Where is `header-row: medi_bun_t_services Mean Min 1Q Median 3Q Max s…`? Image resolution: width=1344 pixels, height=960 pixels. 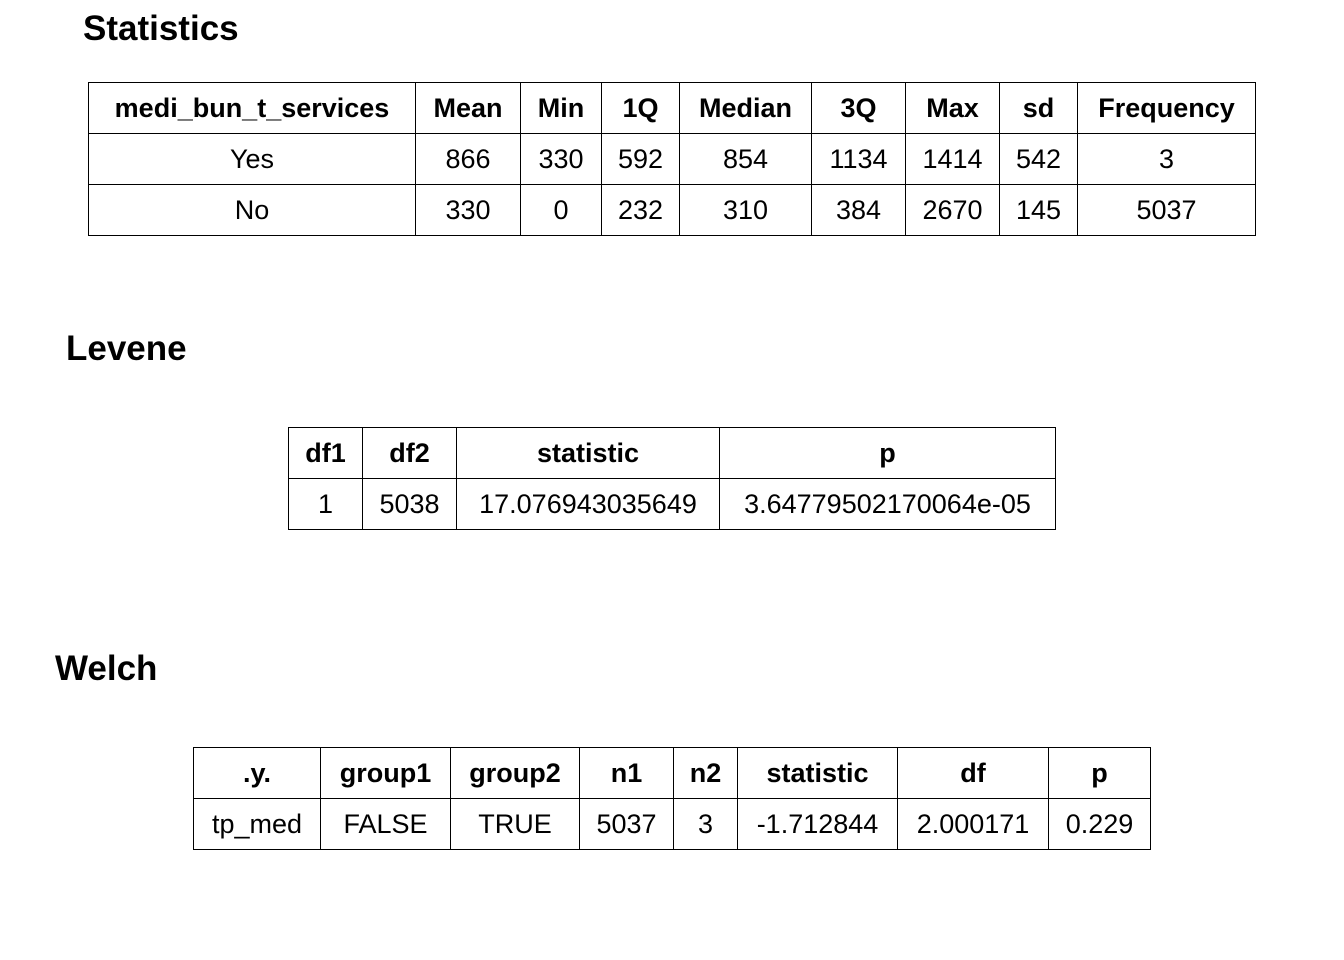
header-row: medi_bun_t_services Mean Min 1Q Median 3Q Max s… is located at coordinates (672, 108).